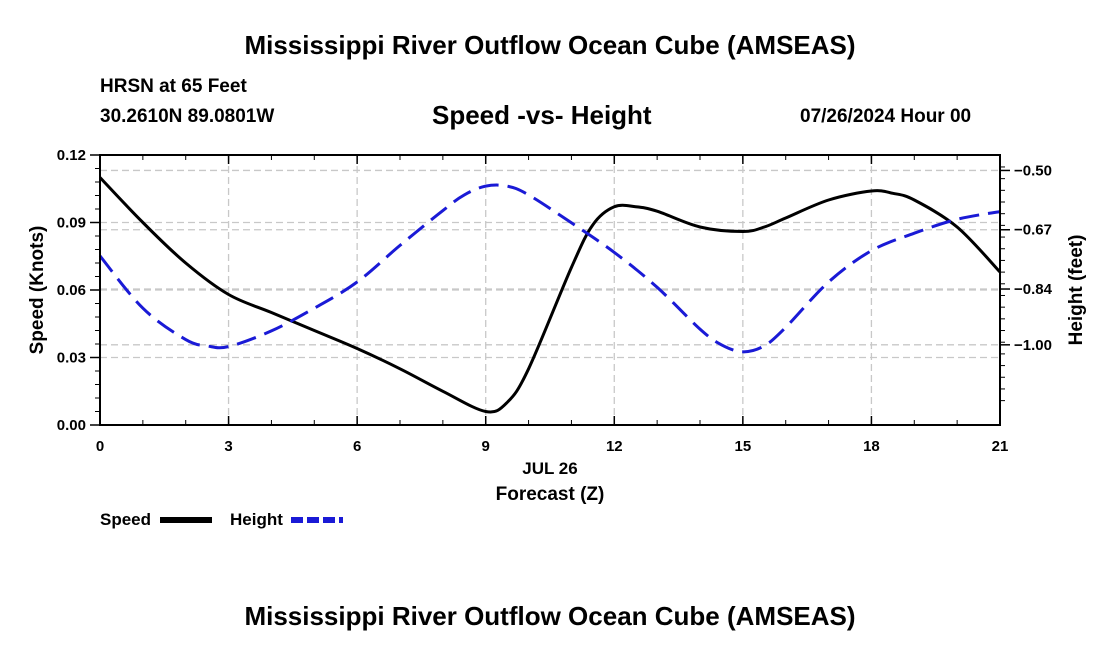  I want to click on x-tick-label: 15, so click(743, 446).